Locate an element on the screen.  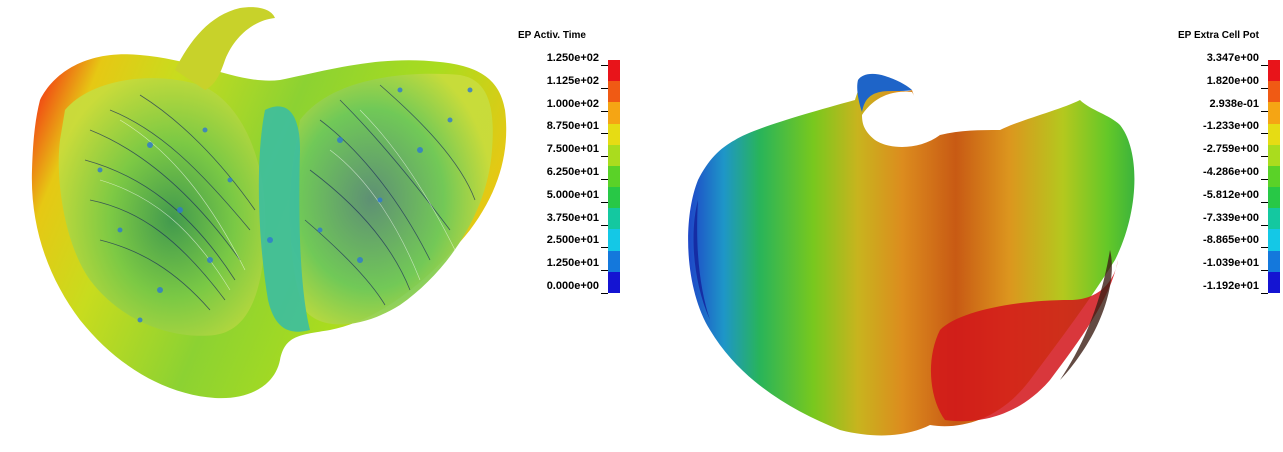
legend-tick-label: -1.192e+01 is located at coordinates (1235, 287).